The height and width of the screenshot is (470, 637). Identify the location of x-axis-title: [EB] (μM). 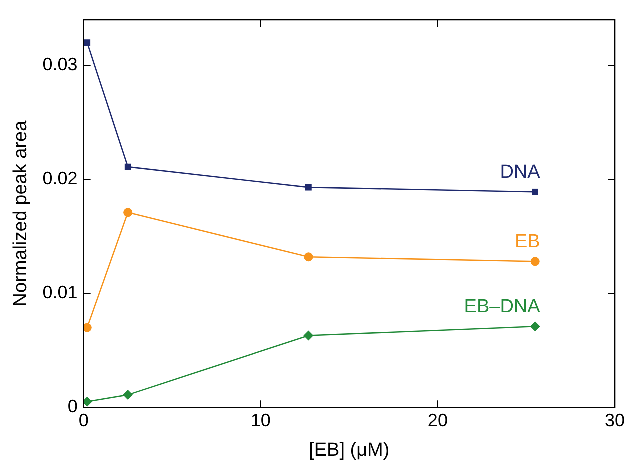
(349, 450).